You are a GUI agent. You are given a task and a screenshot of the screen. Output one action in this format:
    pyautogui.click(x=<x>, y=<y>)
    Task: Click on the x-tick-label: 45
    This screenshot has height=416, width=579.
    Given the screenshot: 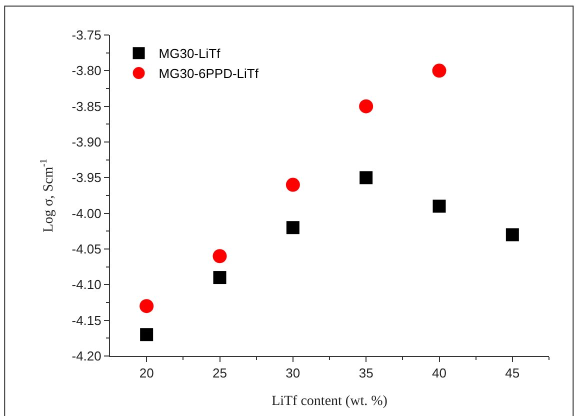 What is the action you would take?
    pyautogui.click(x=512, y=373)
    